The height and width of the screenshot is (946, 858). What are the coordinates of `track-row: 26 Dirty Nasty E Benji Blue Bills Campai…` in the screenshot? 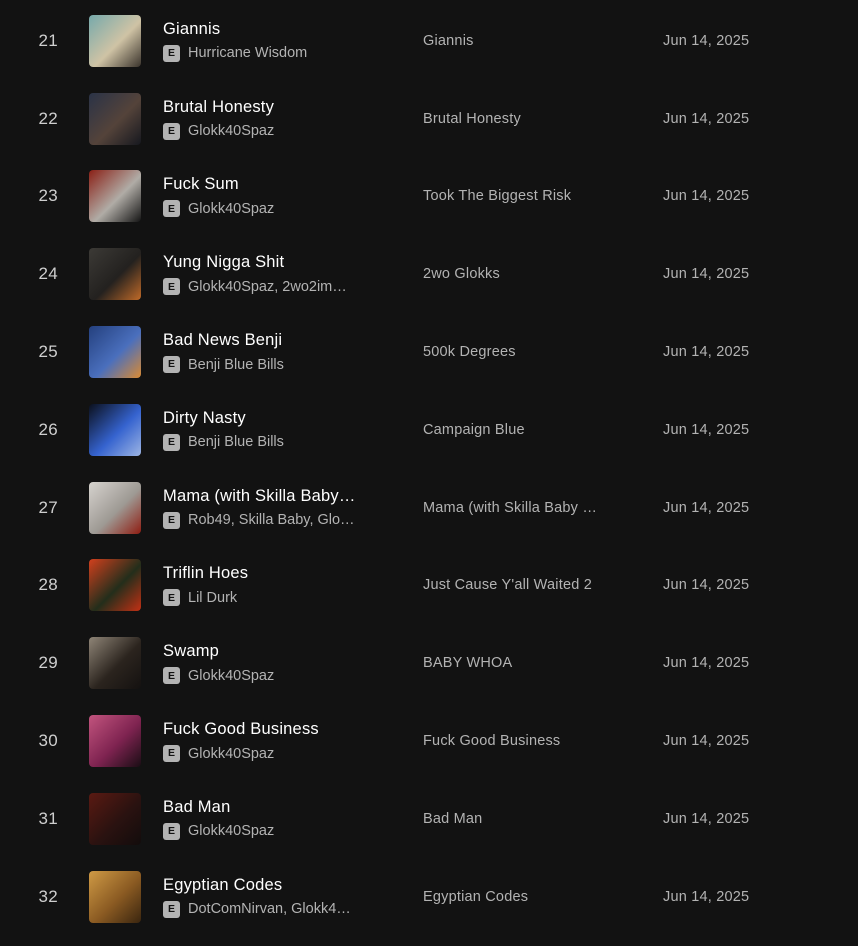 It's located at (429, 430).